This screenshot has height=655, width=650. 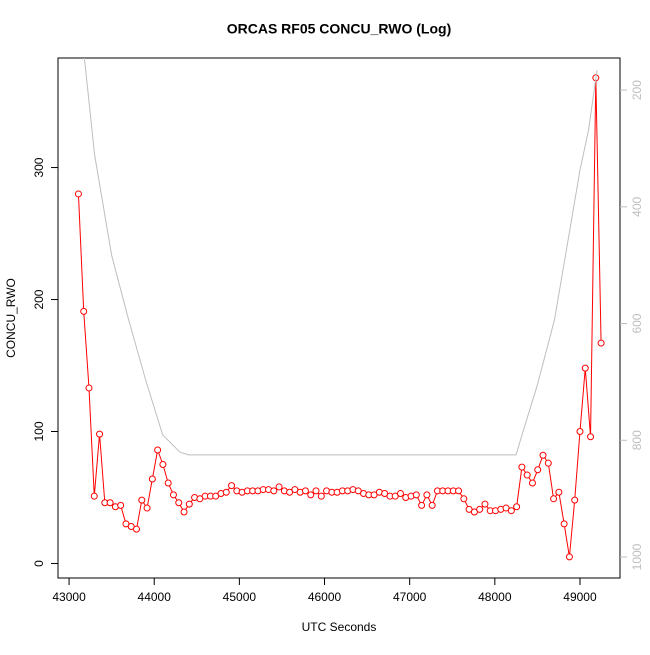 What do you see at coordinates (495, 597) in the screenshot?
I see `x-tick-label: 48000` at bounding box center [495, 597].